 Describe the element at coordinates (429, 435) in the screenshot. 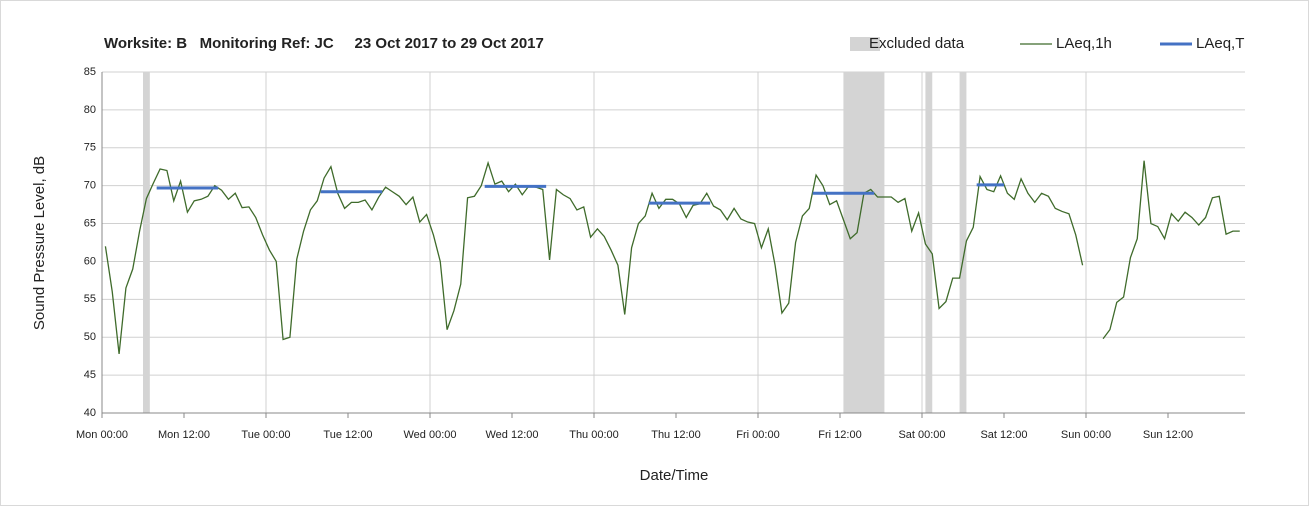

I see `x-tick-label: Wed 00:00` at that location.